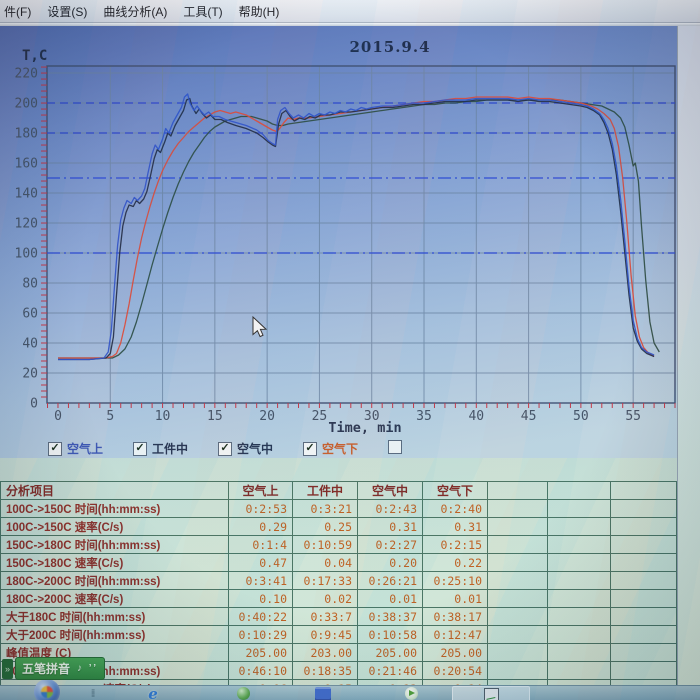 Image resolution: width=700 pixels, height=700 pixels. I want to click on x-tick-label: 55, so click(633, 416).